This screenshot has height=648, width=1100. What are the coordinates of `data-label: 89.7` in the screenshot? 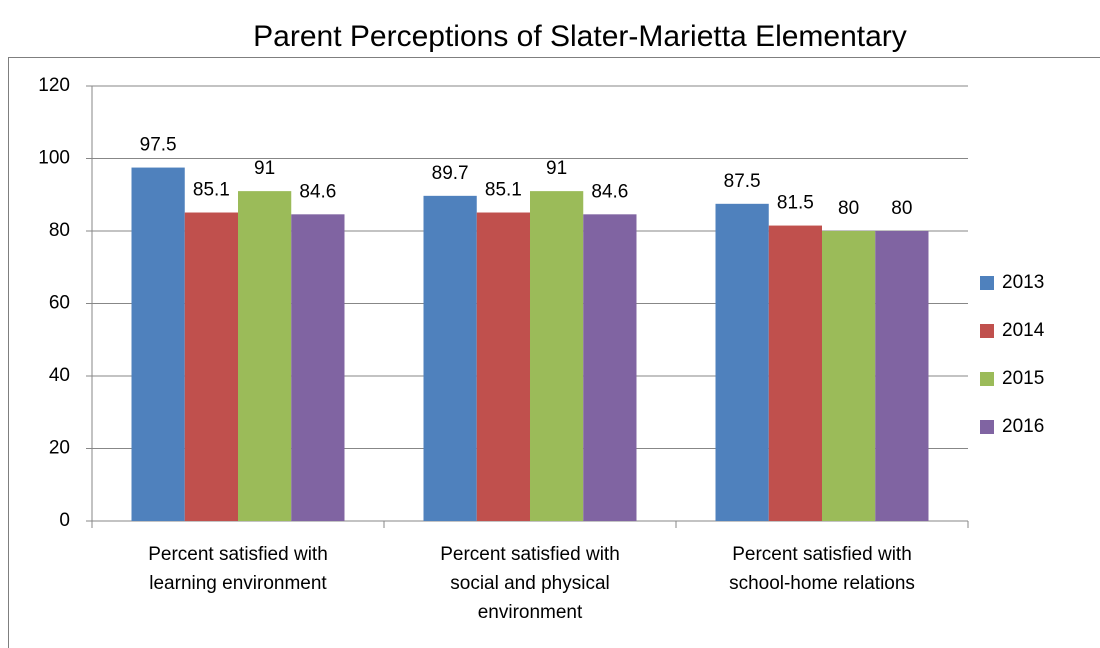 It's located at (450, 173).